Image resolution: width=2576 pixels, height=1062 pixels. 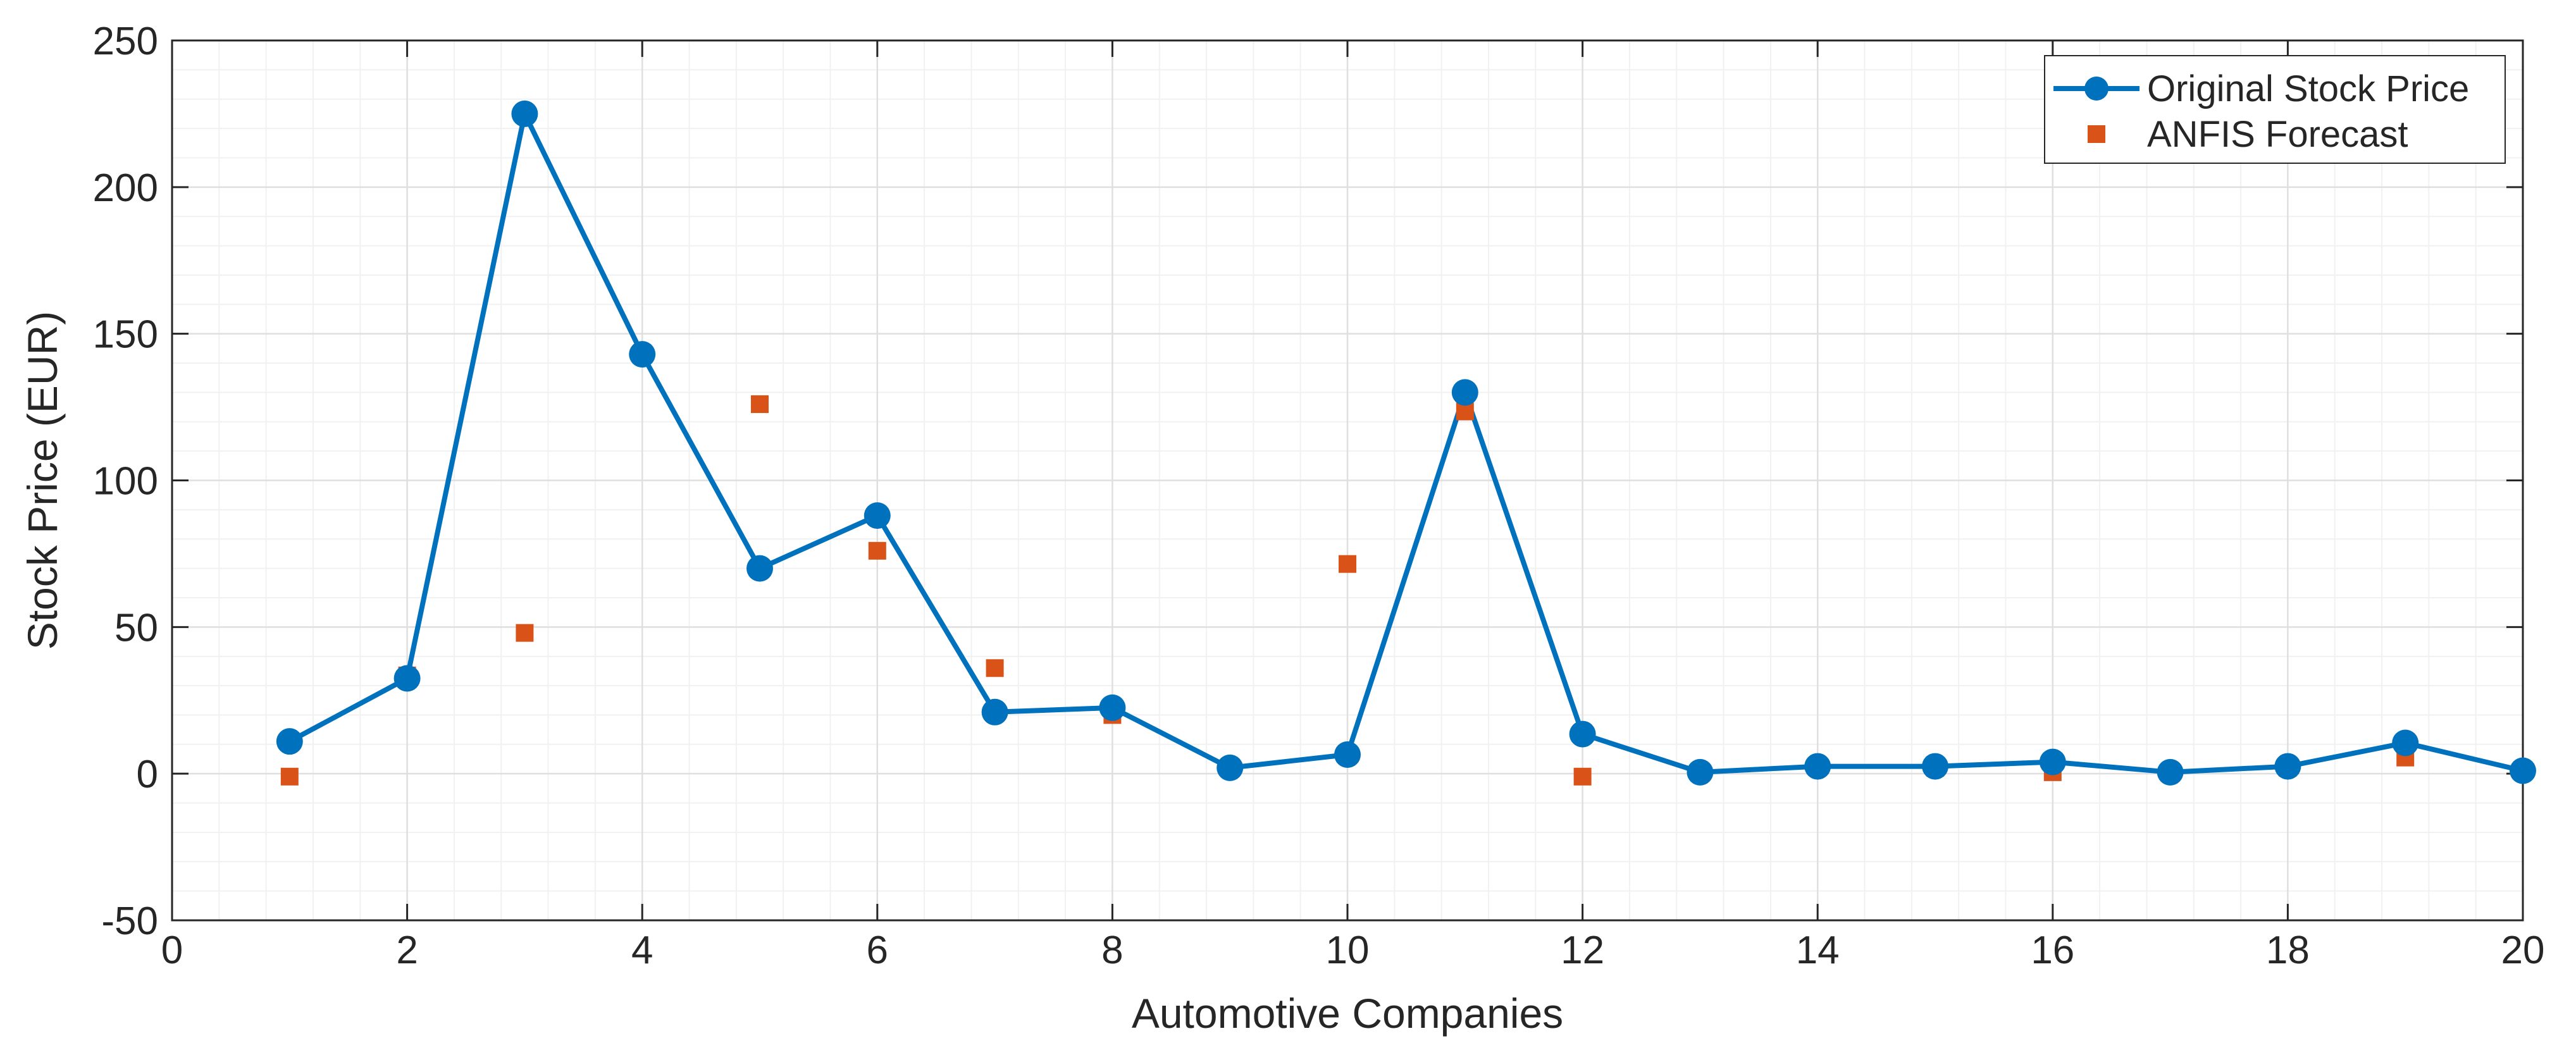 I want to click on y-tick-label: 50, so click(x=136, y=628).